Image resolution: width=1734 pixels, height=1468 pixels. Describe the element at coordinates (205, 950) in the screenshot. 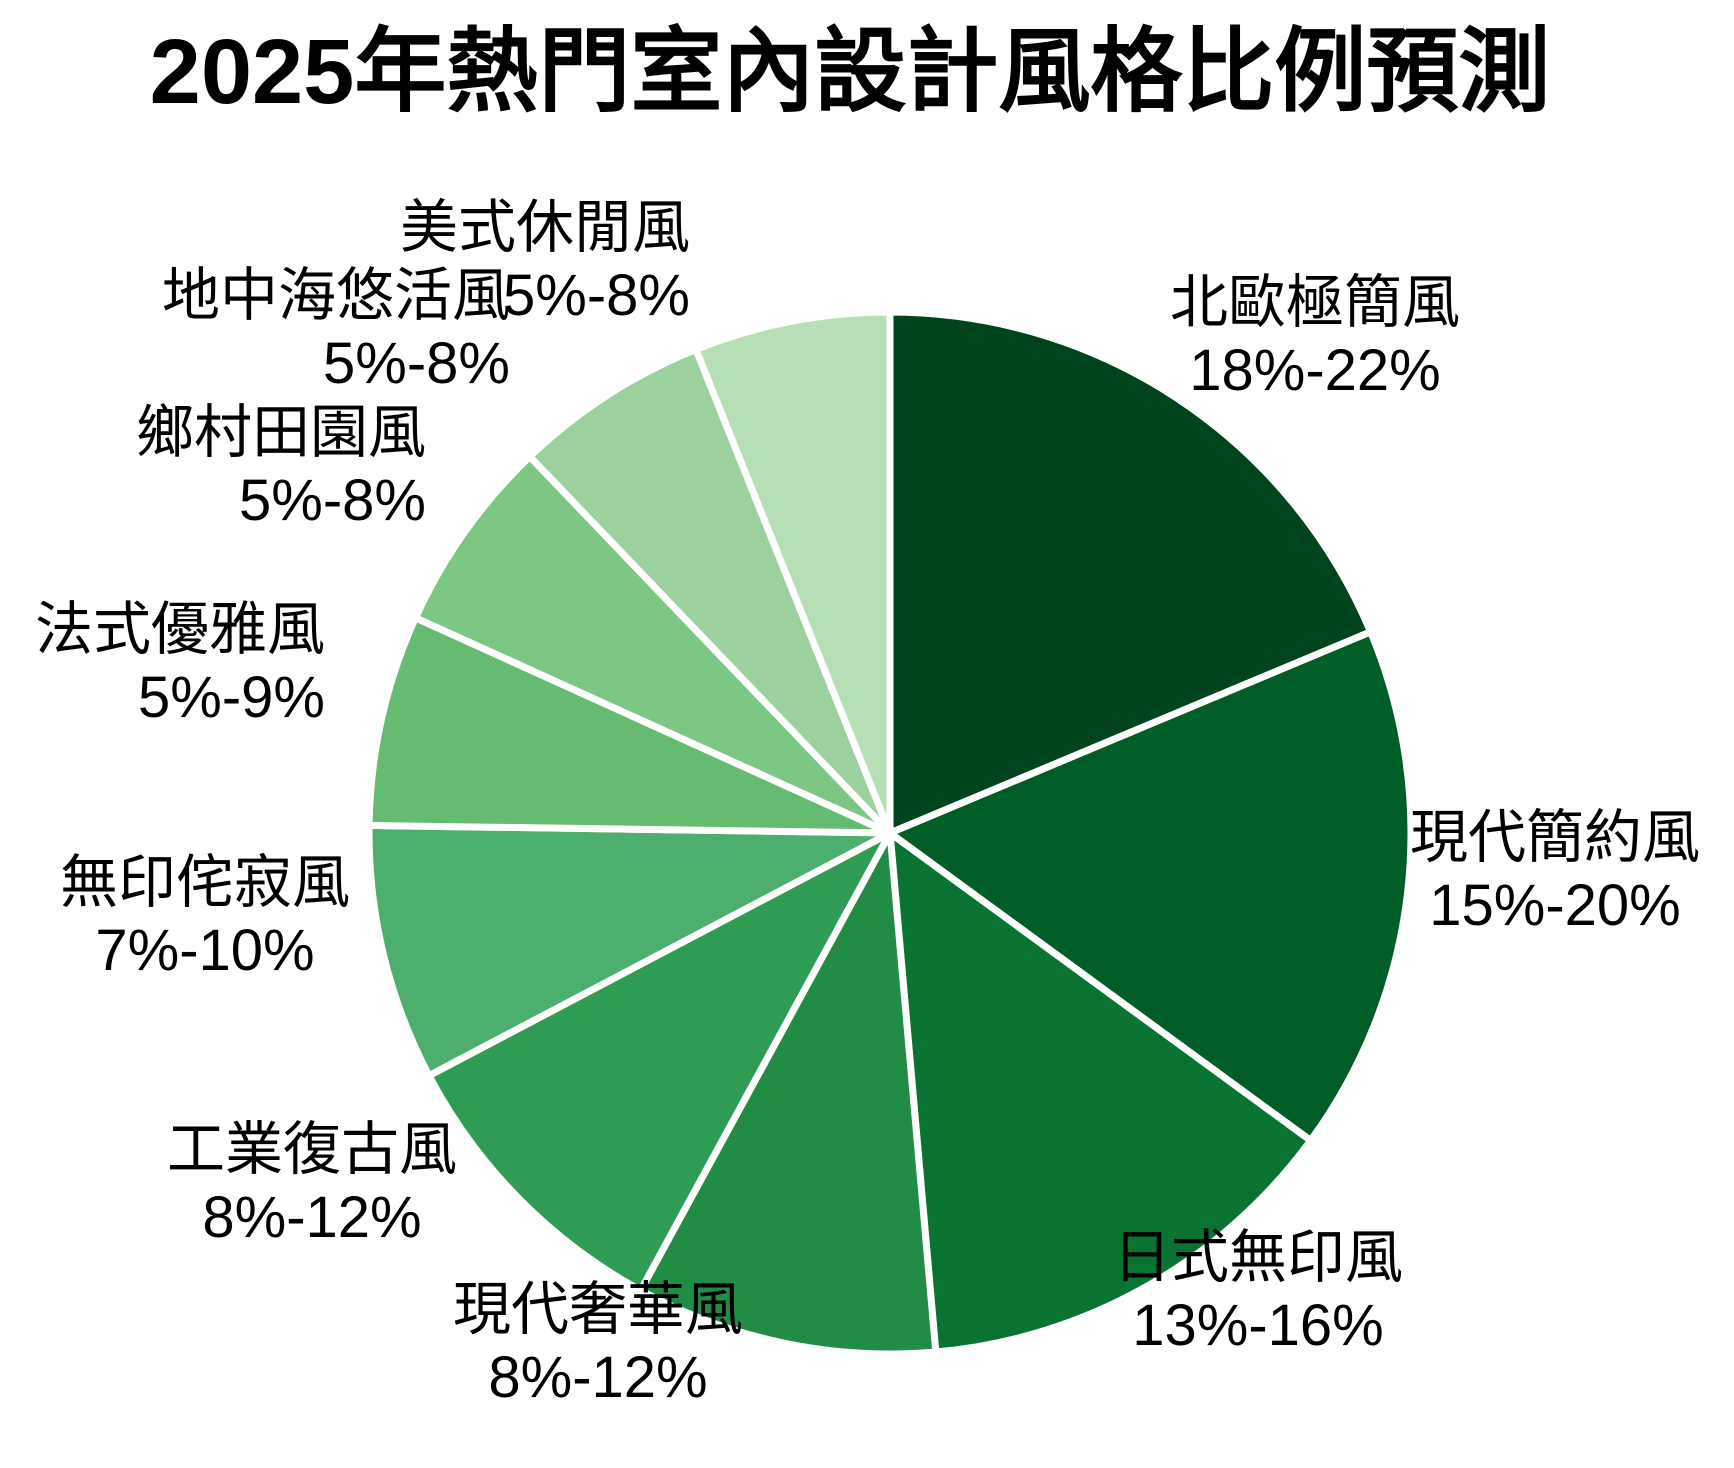

I see `slice-range: 7%-10%` at that location.